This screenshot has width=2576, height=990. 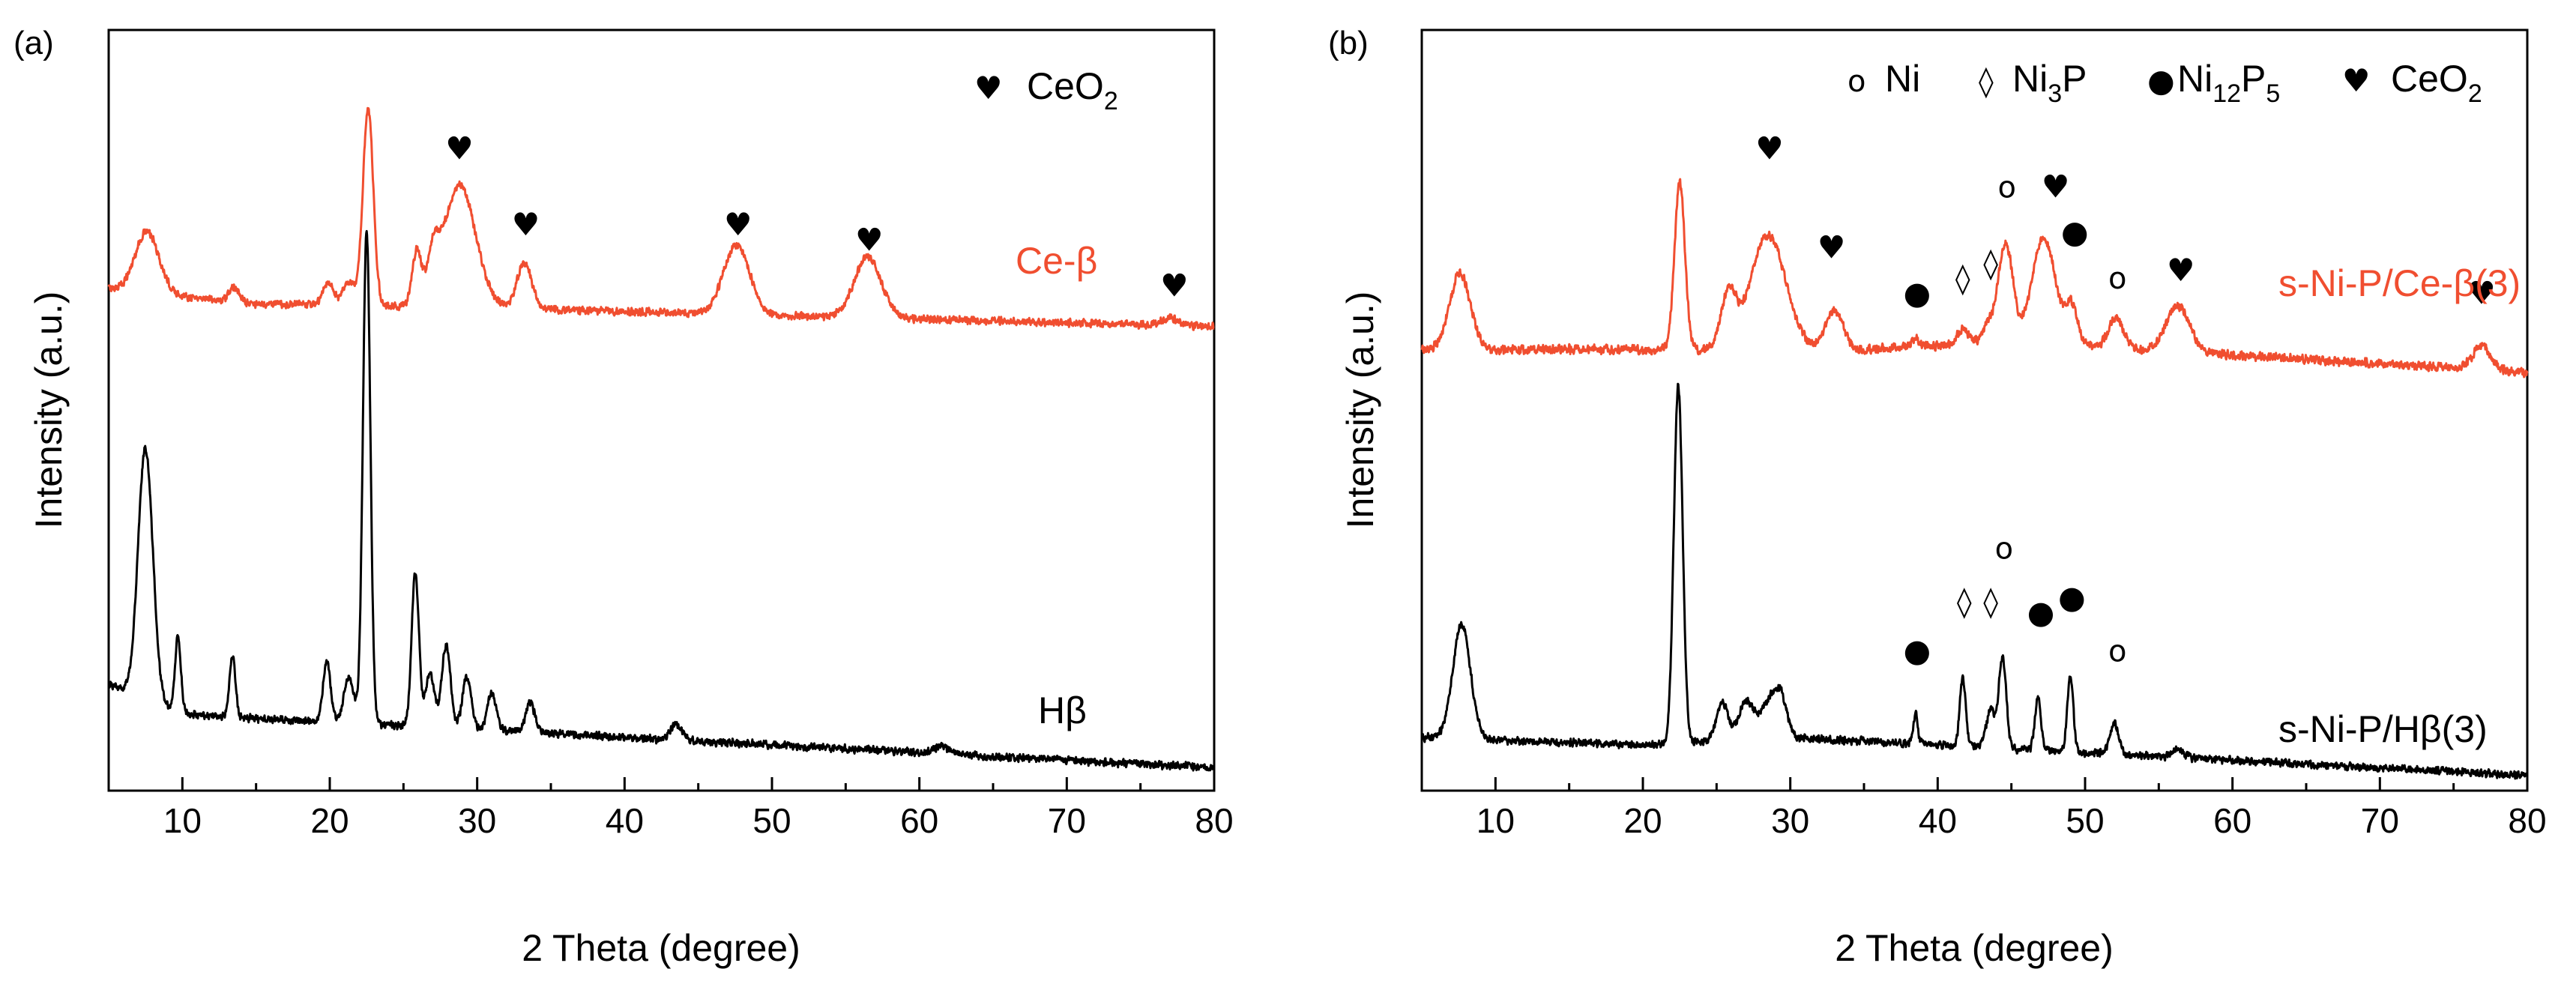 What do you see at coordinates (1214, 820) in the screenshot?
I see `panel-a-x-tick-label: 80` at bounding box center [1214, 820].